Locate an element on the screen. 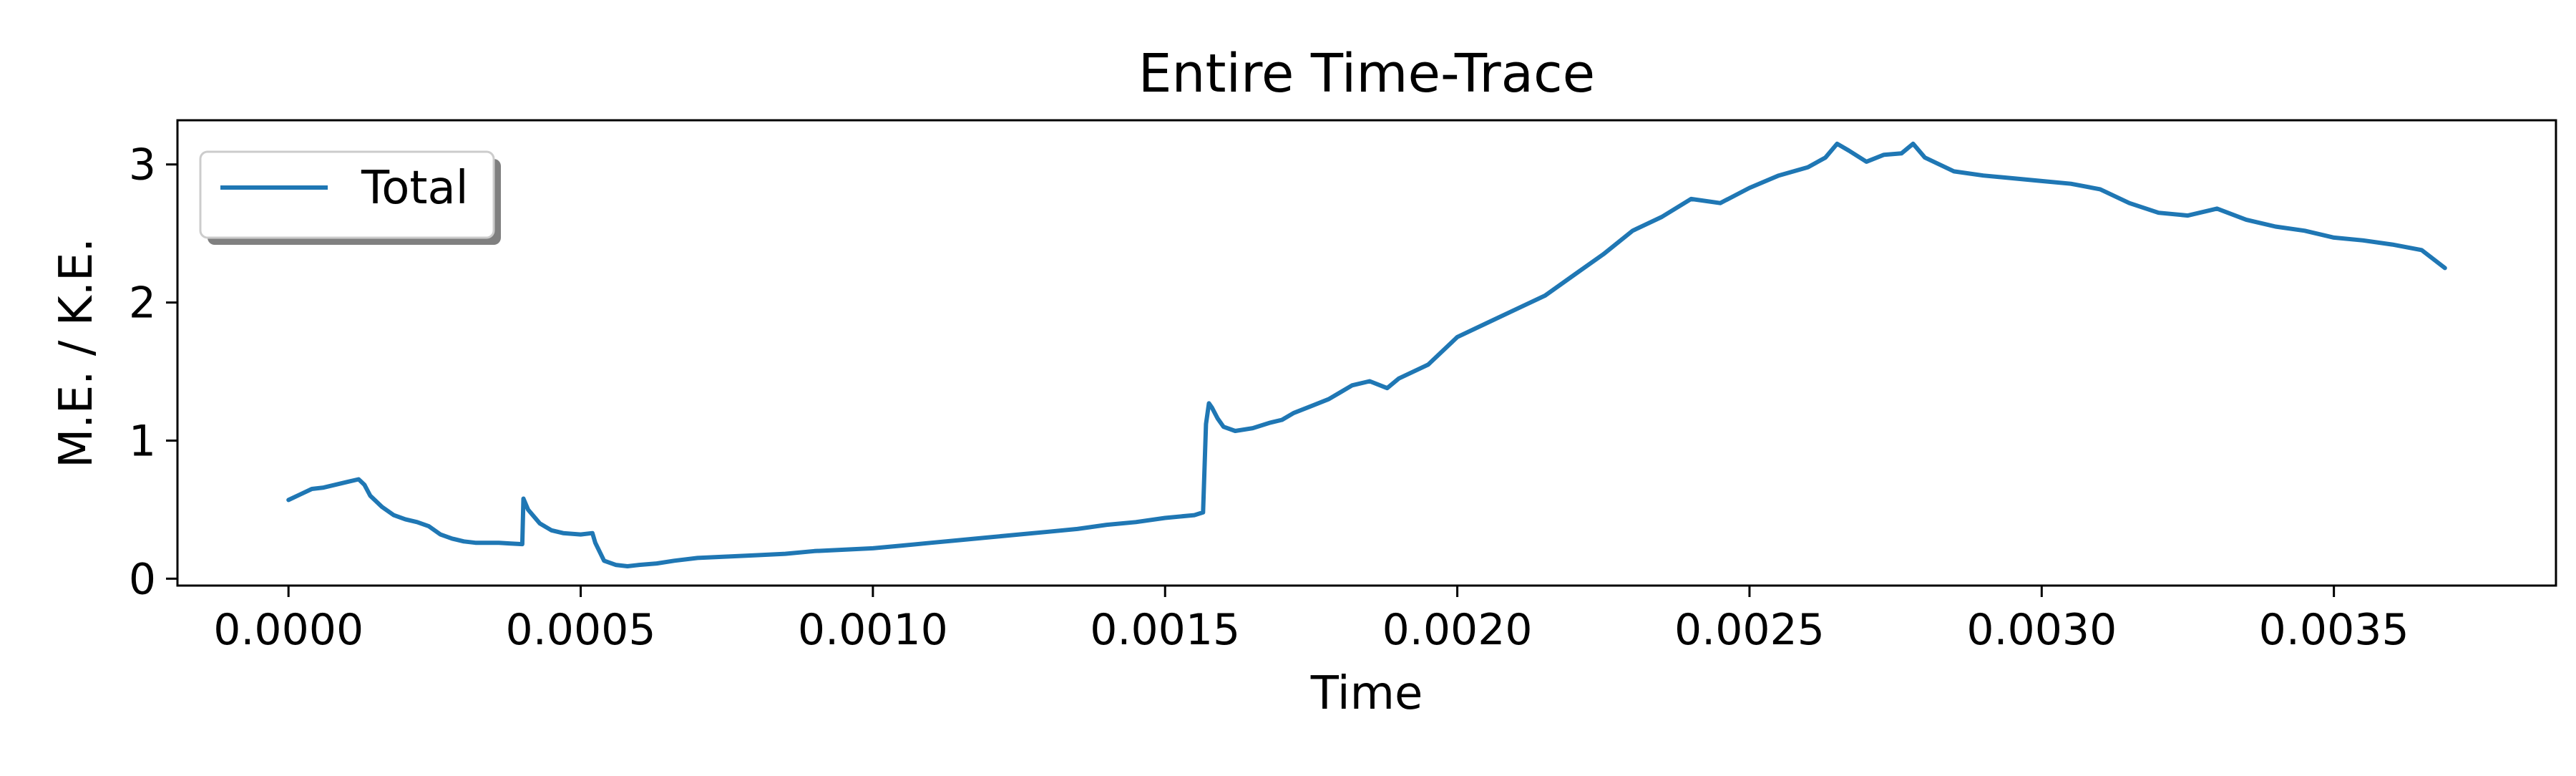  x-tick-label: 0.0015 is located at coordinates (1165, 630).